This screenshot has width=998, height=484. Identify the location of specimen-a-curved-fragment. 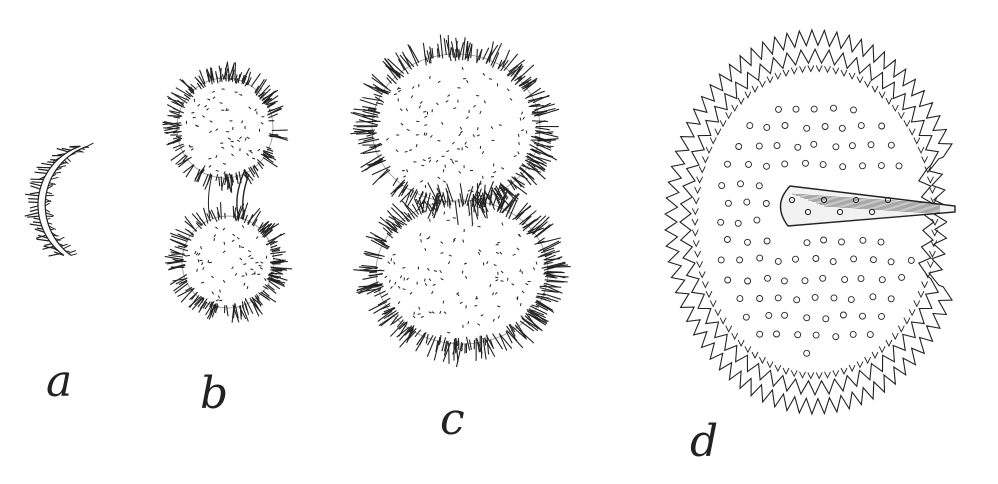
(59, 199).